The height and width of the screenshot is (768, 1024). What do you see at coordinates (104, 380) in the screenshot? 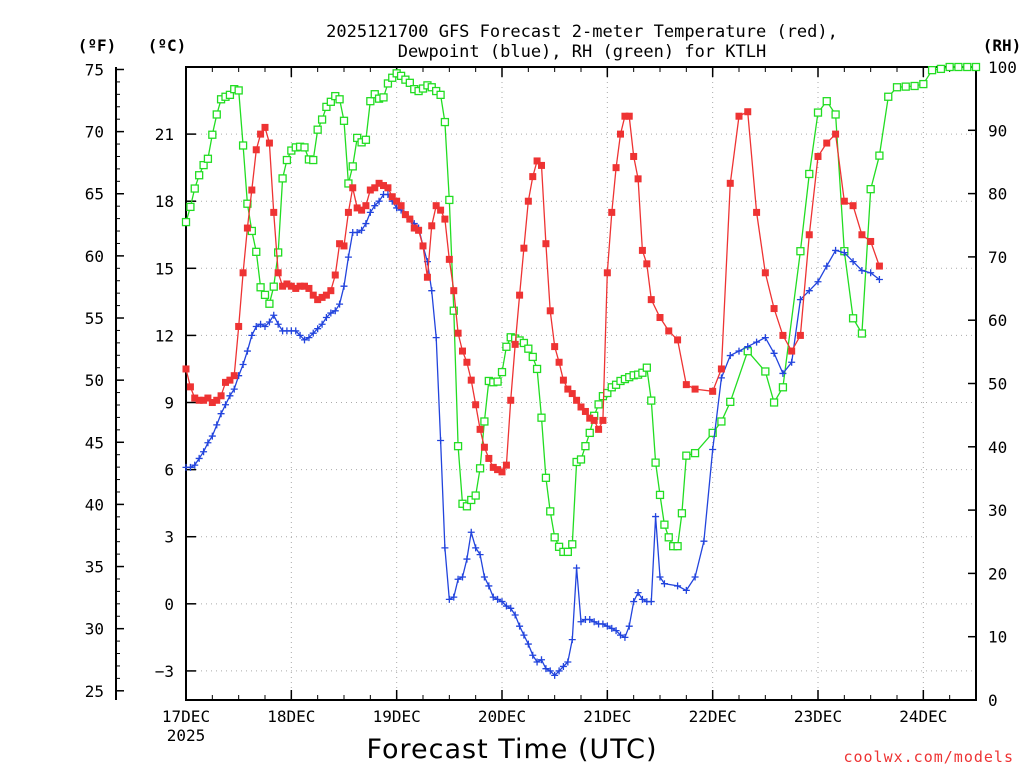
I see `fahrenheit-ticks: 25 30 35 40 45 50 55 60 65 70 75` at bounding box center [104, 380].